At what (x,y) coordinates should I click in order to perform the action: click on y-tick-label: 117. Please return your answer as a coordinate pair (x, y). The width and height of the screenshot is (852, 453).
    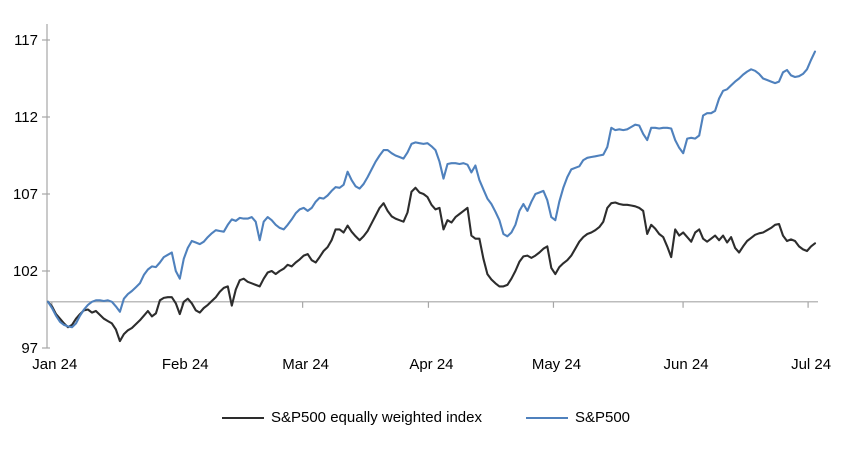
    Looking at the image, I should click on (26, 40).